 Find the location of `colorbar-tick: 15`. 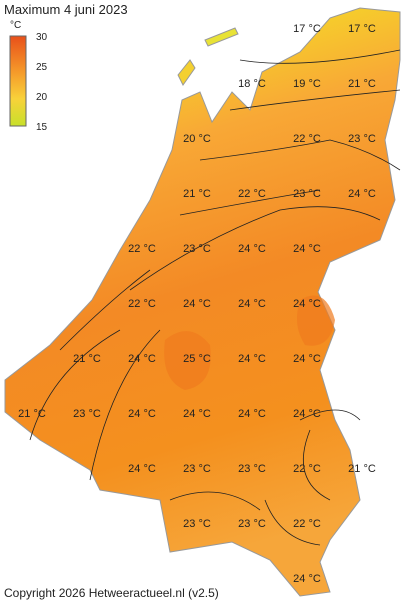

colorbar-tick: 15 is located at coordinates (42, 127).